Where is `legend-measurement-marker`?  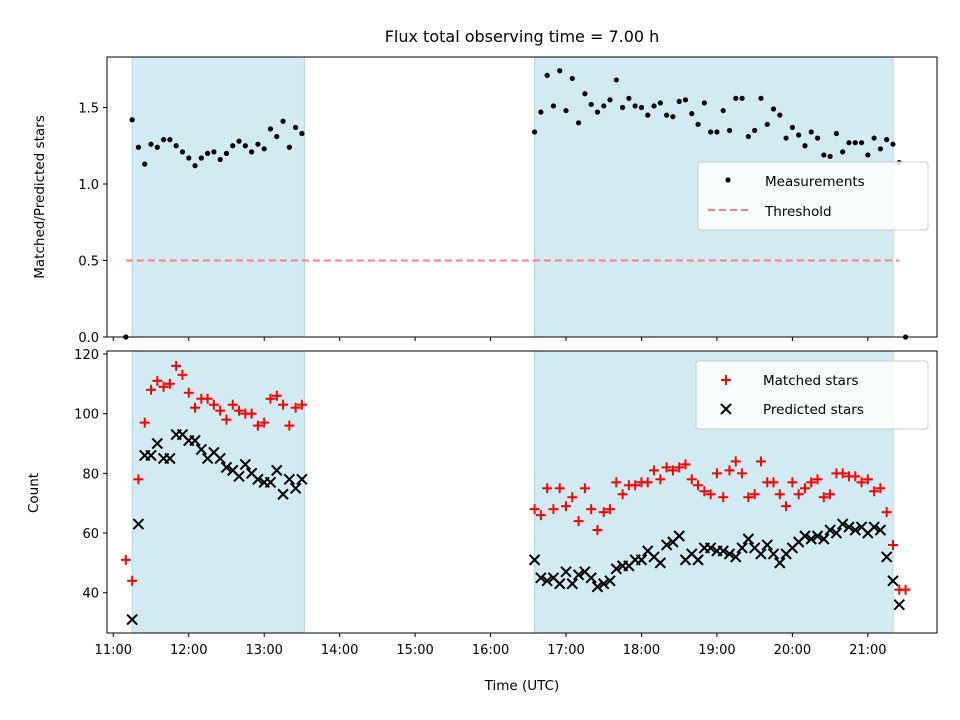
legend-measurement-marker is located at coordinates (728, 180).